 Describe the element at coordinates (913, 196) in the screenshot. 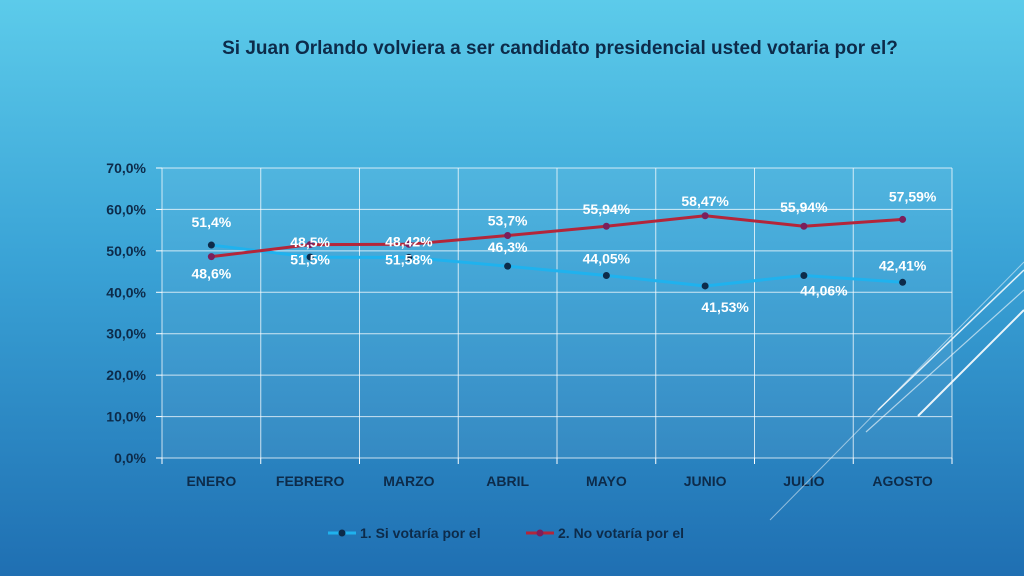

I see `series-2-data-label: 57,59%` at that location.